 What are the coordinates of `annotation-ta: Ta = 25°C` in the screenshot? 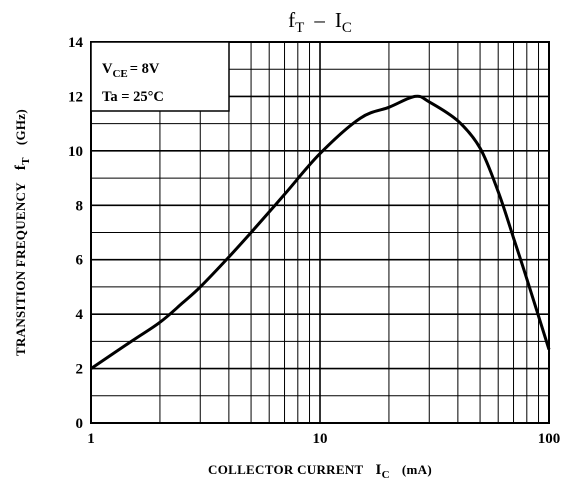 It's located at (133, 97).